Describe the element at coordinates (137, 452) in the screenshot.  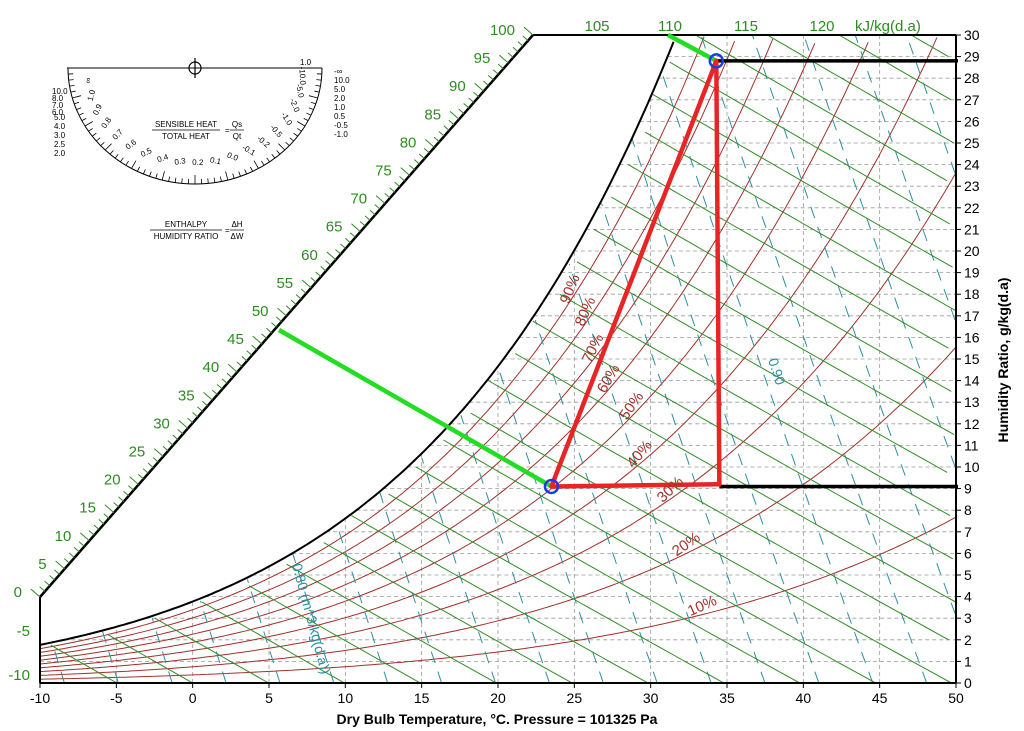
I see `enthalpy-label: 25` at that location.